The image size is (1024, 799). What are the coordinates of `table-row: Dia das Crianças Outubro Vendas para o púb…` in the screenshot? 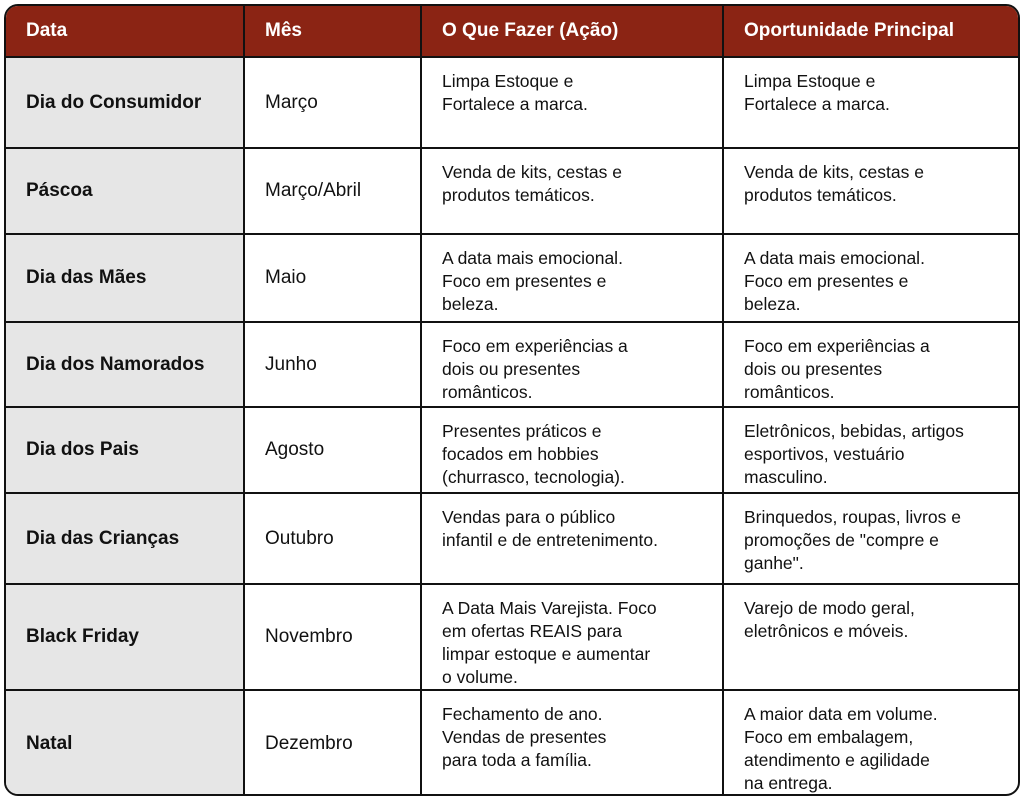 It's located at (512, 538).